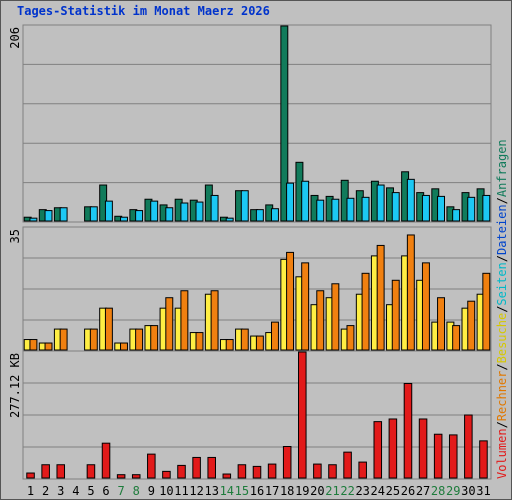 The height and width of the screenshot is (500, 512). I want to click on x-tick-label-2: 2, so click(45, 491).